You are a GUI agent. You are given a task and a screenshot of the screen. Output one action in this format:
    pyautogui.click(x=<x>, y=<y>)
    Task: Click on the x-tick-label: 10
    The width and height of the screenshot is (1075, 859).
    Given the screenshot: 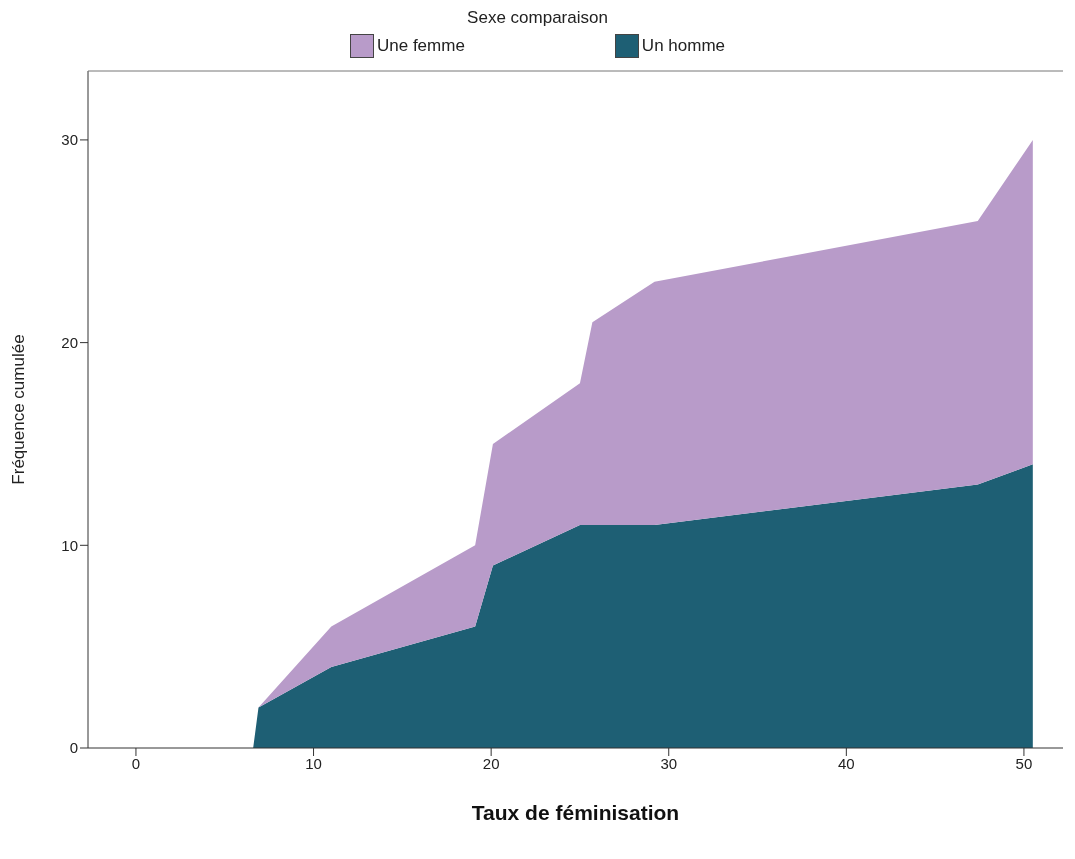 What is the action you would take?
    pyautogui.click(x=313, y=763)
    